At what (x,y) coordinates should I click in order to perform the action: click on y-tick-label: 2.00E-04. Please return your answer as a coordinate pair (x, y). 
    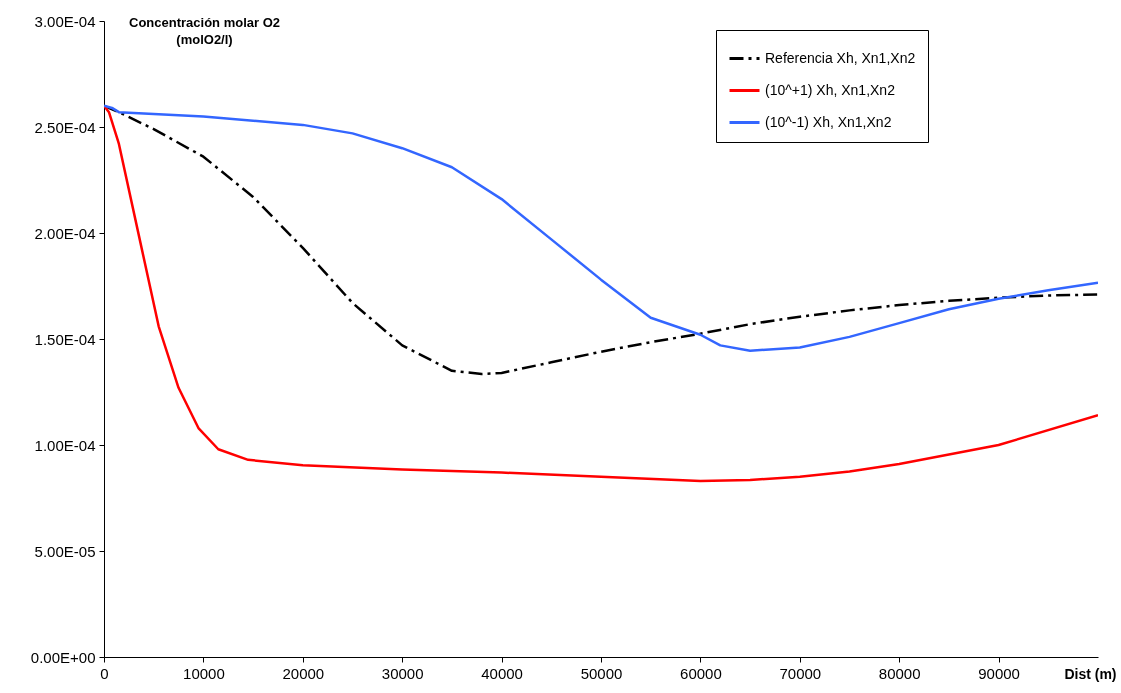
    Looking at the image, I should click on (65, 233).